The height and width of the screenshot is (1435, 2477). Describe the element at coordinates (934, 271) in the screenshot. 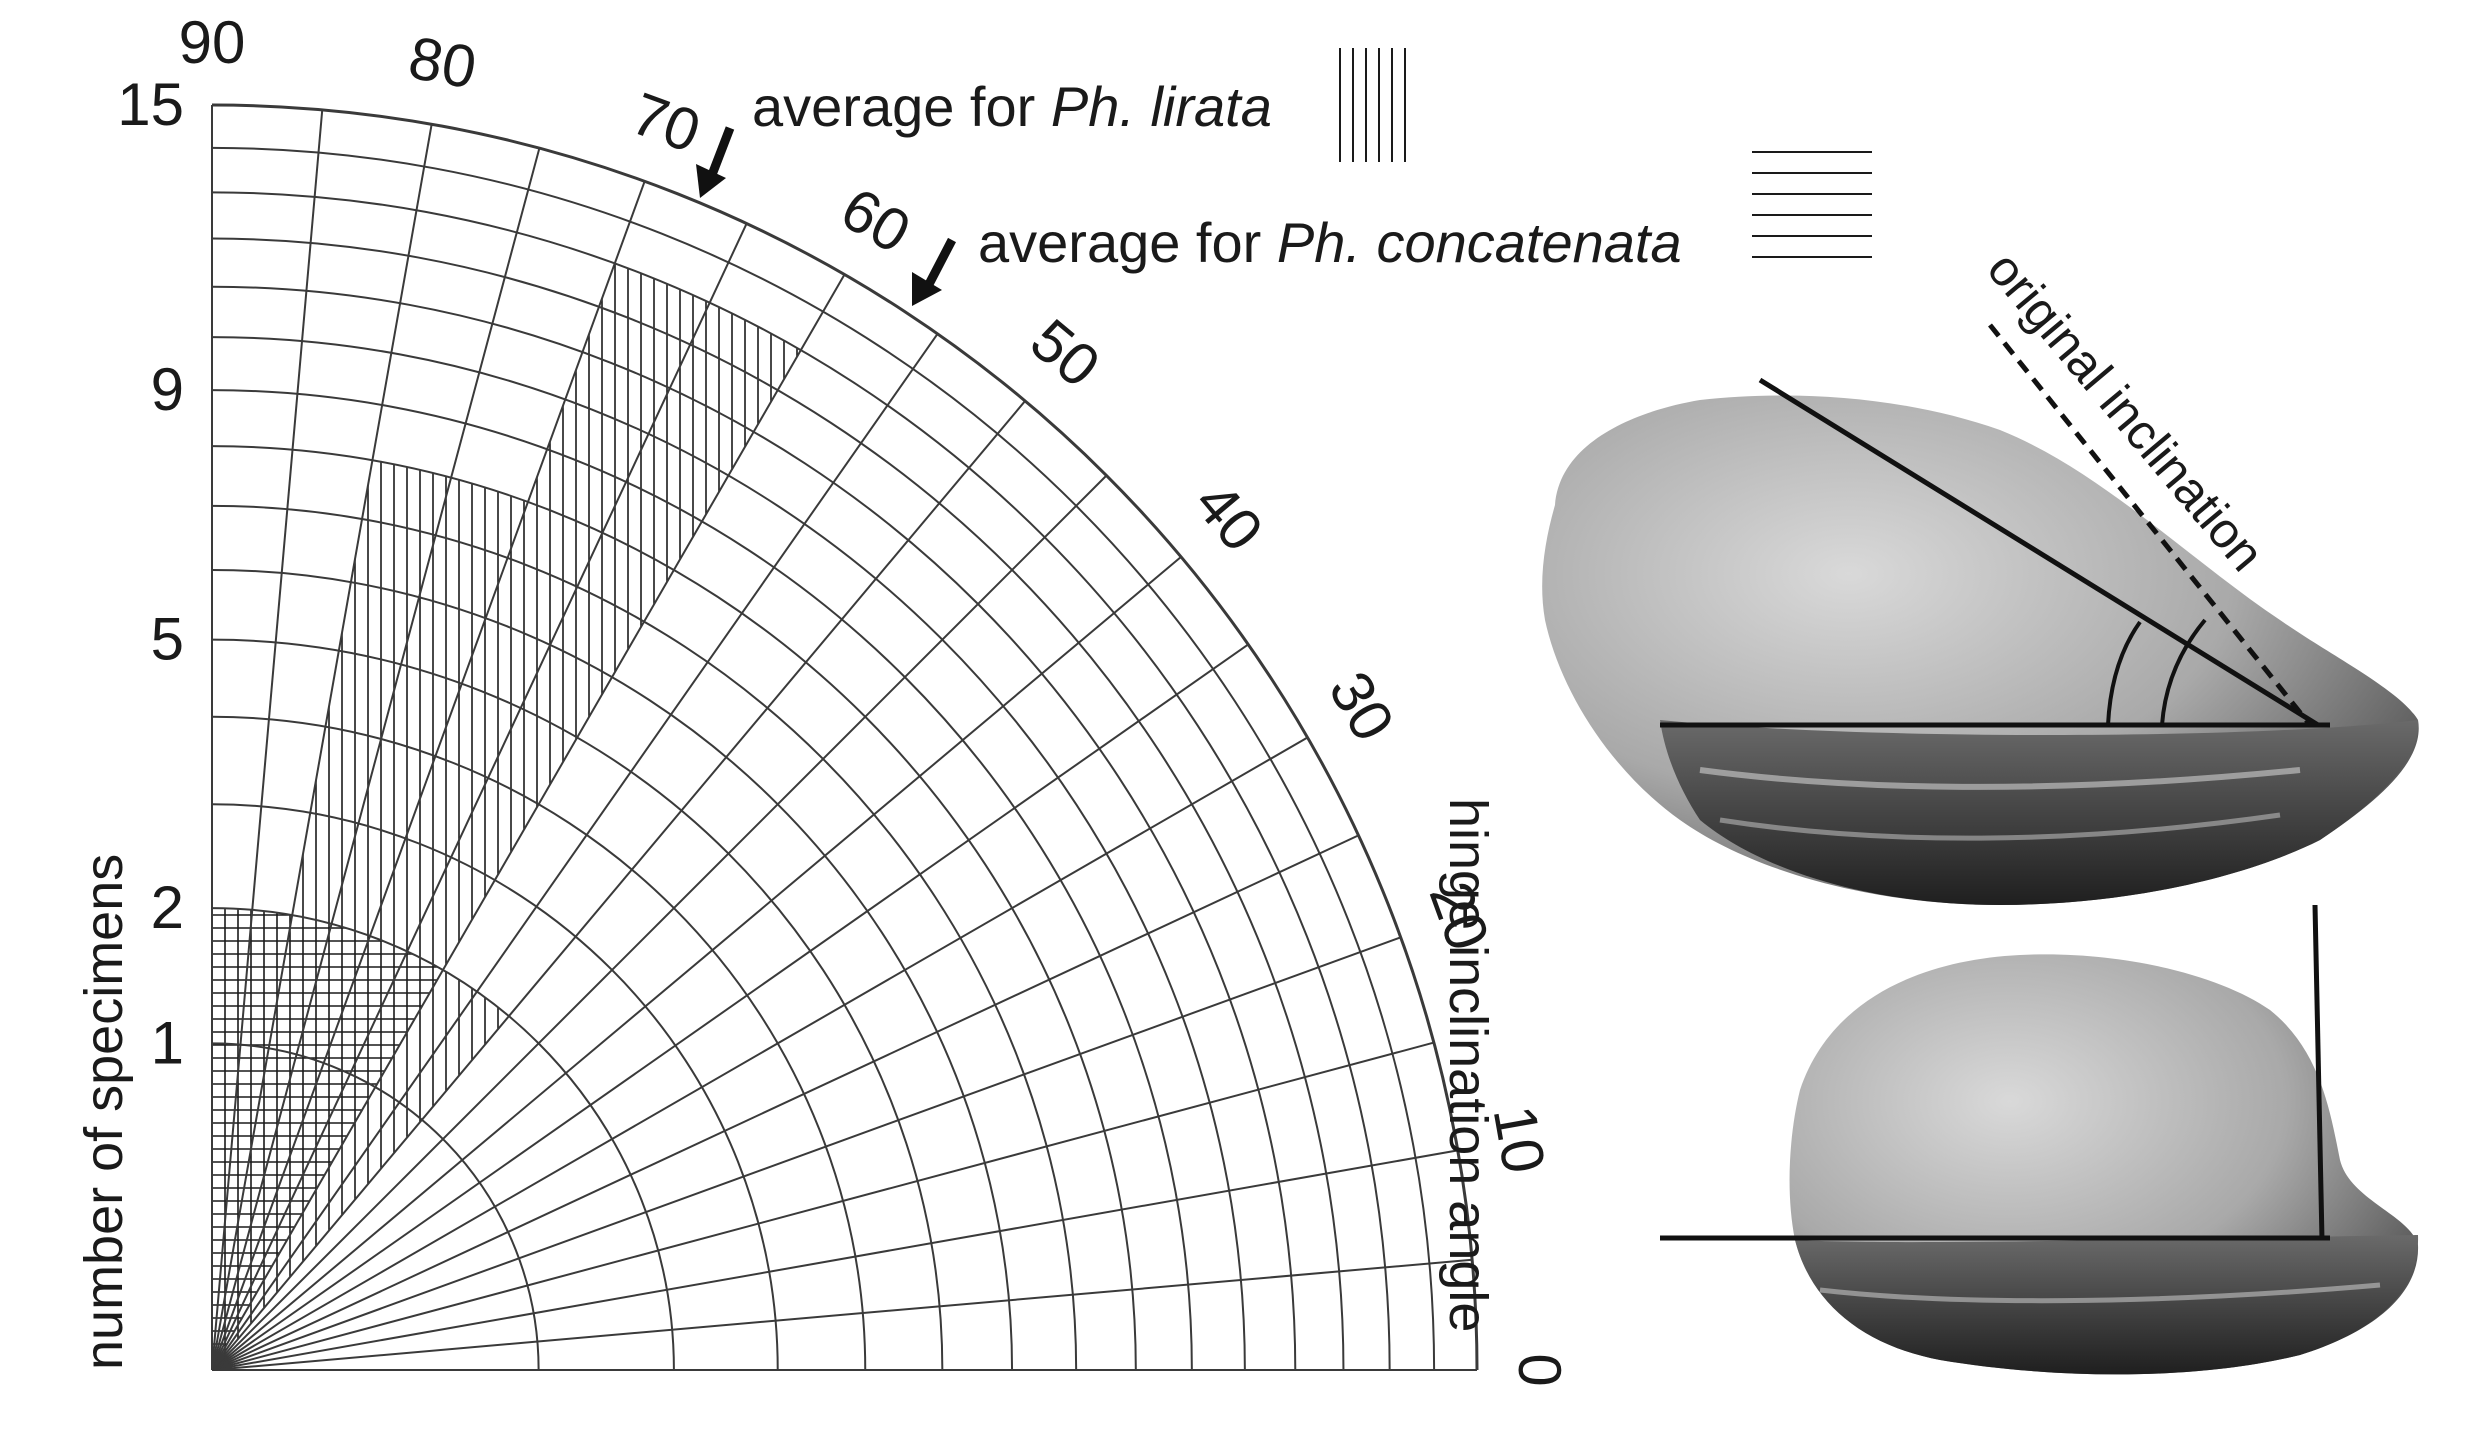

I see `average-arrow-concatenata` at that location.